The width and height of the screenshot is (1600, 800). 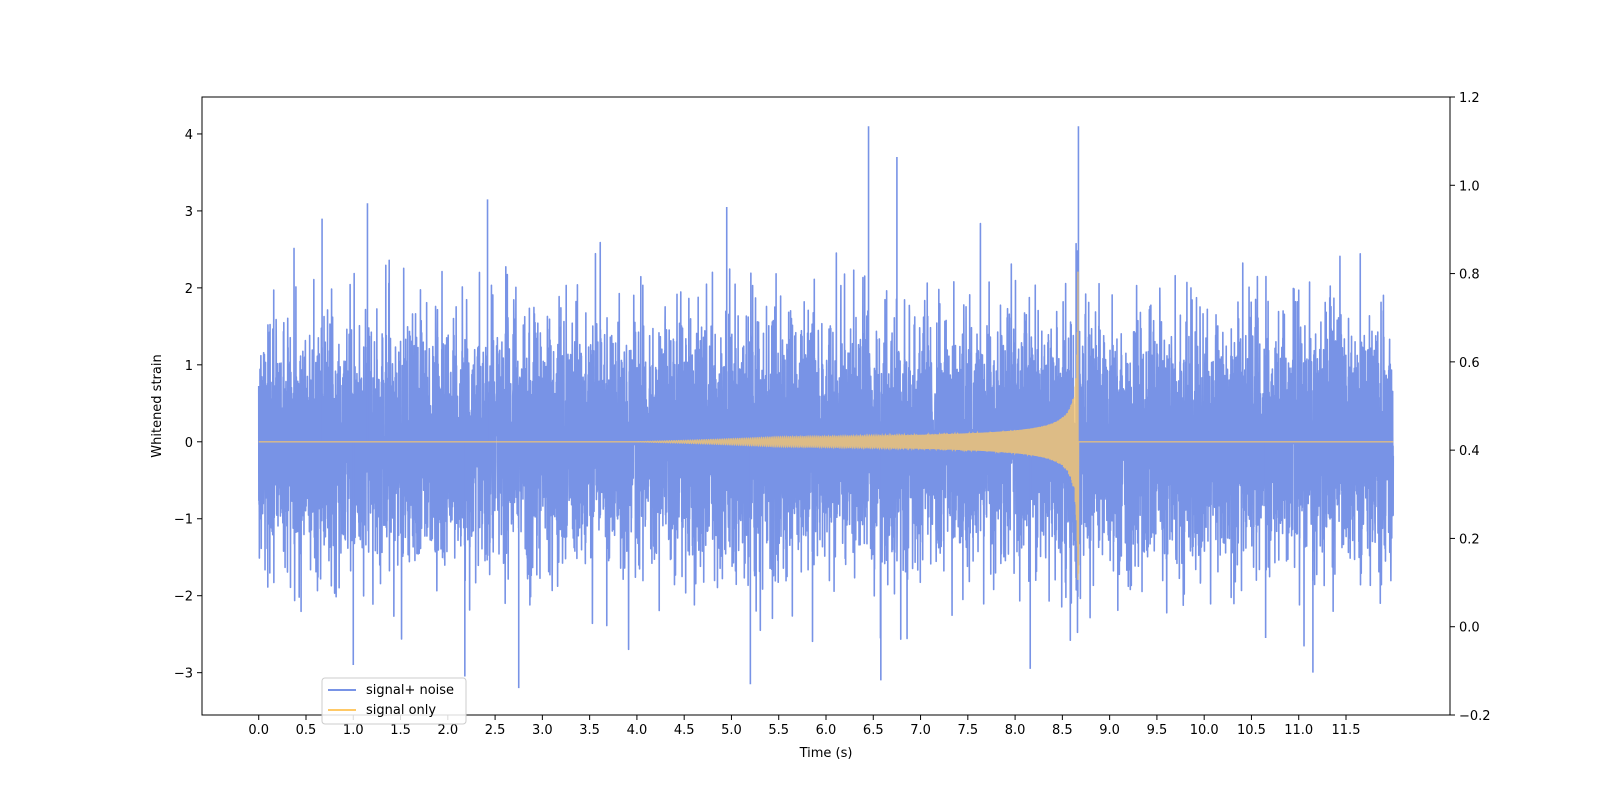 I want to click on y2-tick-label: 0.4, so click(x=1469, y=451).